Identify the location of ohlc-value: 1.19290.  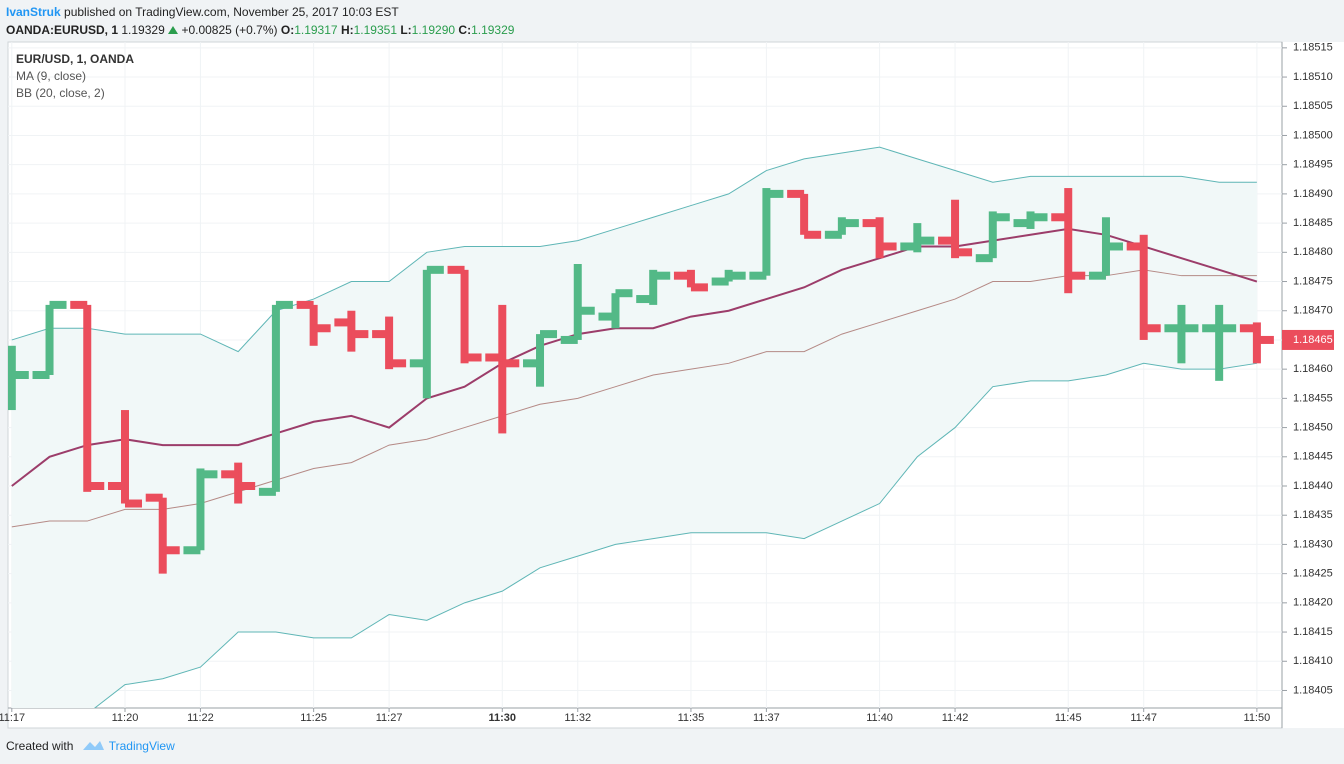
(433, 30).